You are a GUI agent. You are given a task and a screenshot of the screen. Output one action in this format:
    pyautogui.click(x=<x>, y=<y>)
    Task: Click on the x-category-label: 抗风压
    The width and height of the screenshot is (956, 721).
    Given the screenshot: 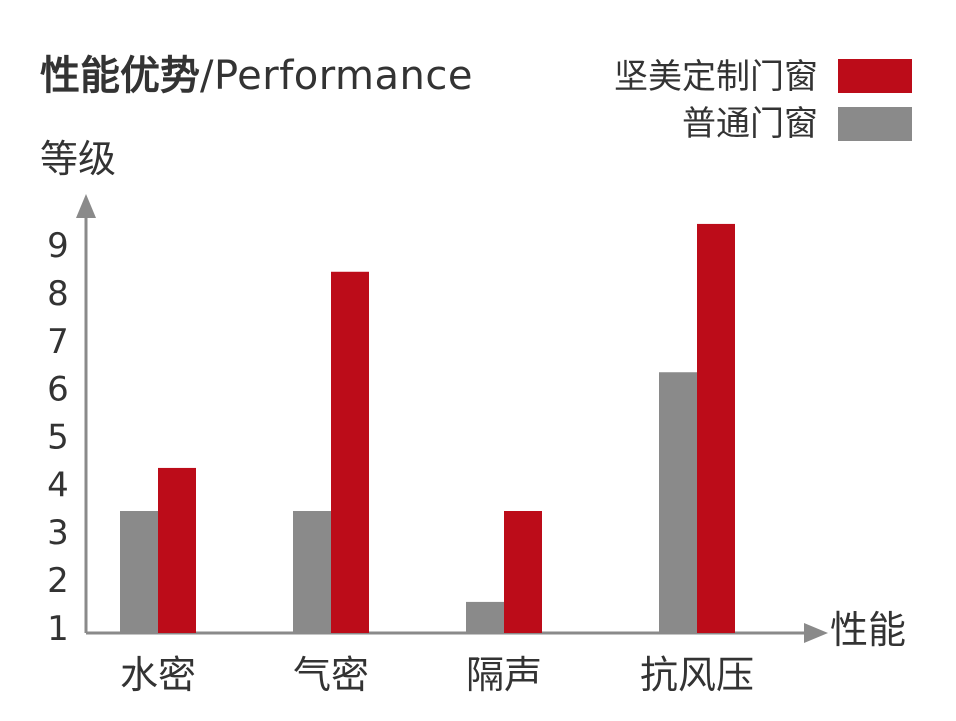 What is the action you would take?
    pyautogui.click(x=697, y=675)
    